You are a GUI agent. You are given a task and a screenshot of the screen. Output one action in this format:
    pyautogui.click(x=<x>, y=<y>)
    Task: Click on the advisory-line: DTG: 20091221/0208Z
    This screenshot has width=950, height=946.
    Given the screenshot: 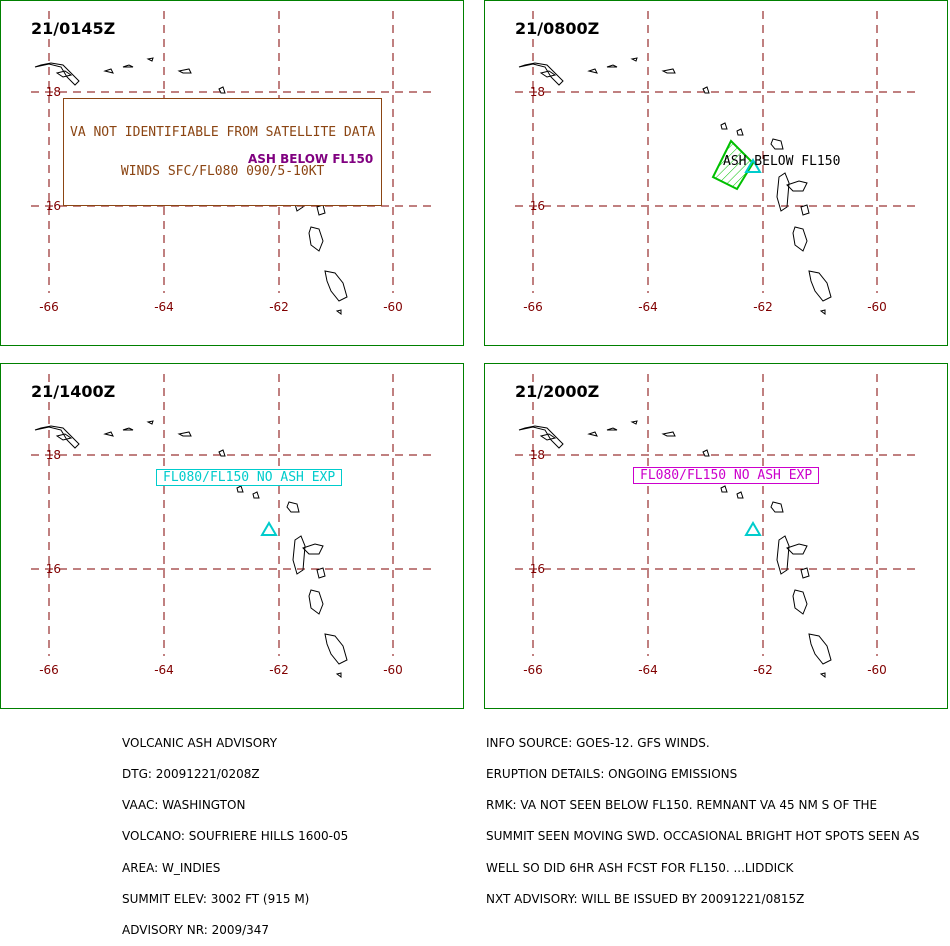 What is the action you would take?
    pyautogui.click(x=191, y=774)
    